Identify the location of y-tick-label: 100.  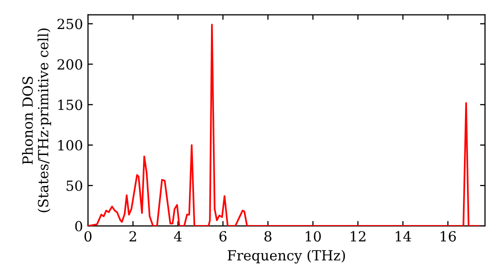
(70, 145).